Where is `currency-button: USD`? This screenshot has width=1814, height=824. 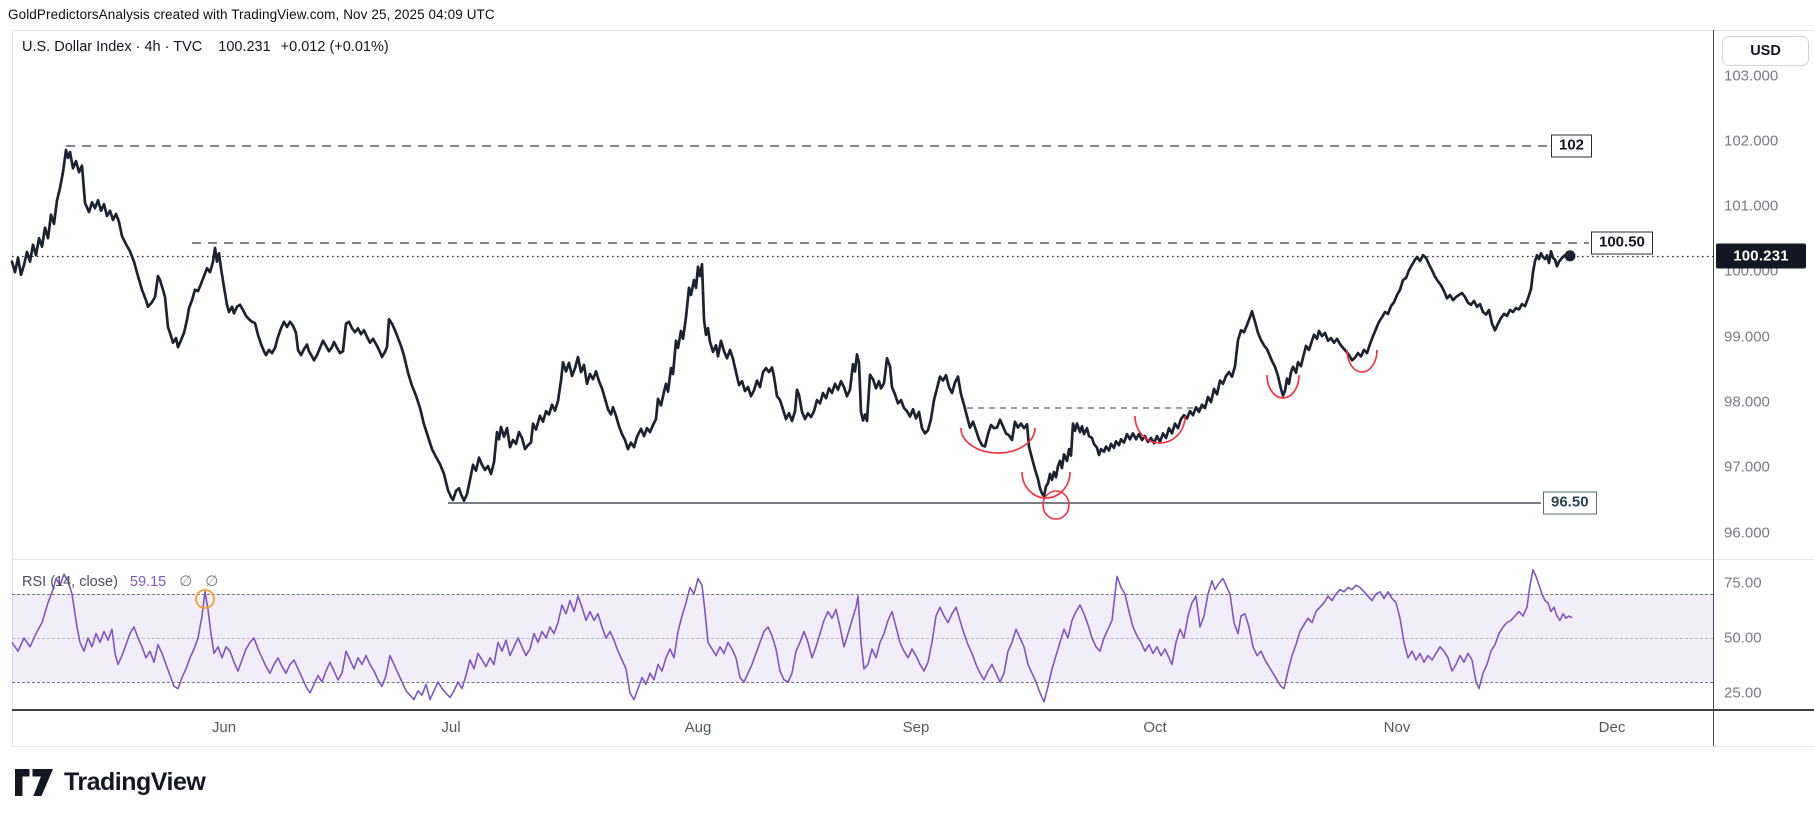 currency-button: USD is located at coordinates (1765, 51).